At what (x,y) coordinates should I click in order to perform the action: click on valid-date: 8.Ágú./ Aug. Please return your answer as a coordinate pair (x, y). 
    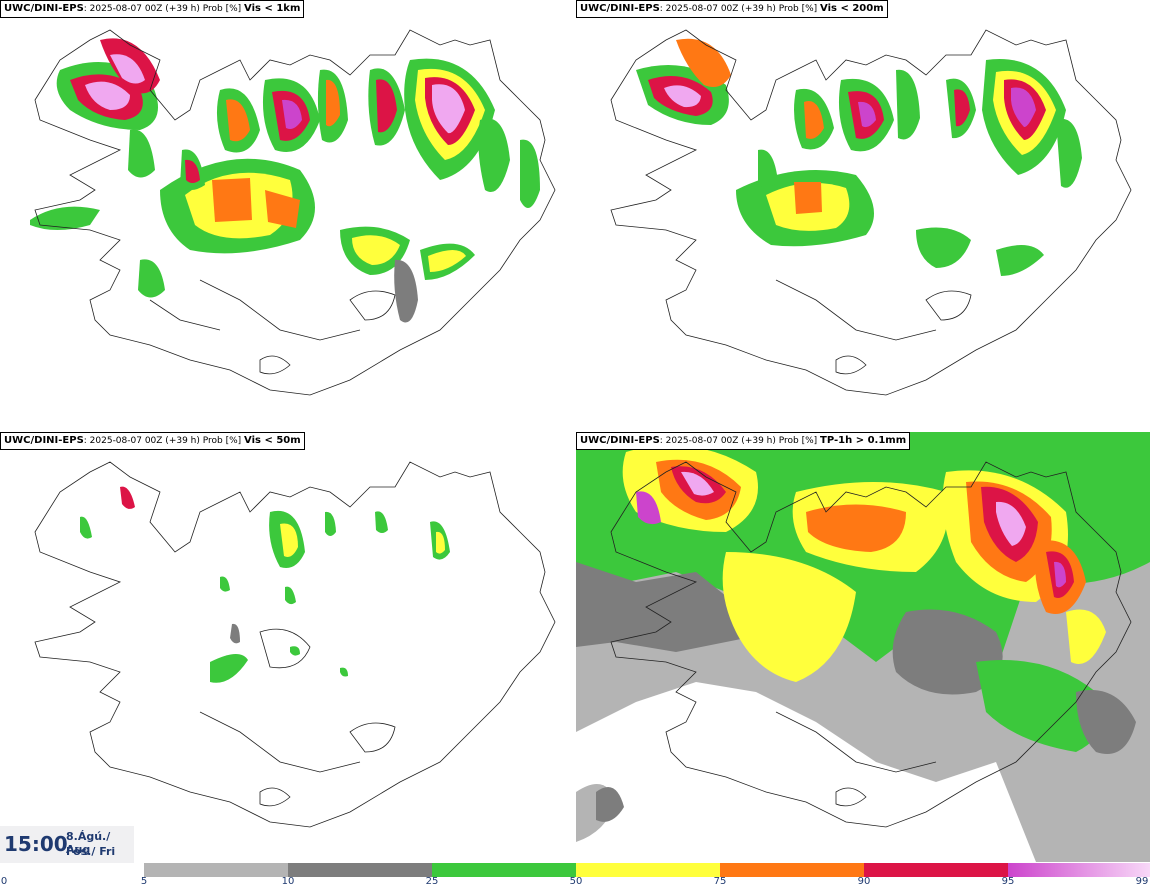
    Looking at the image, I should click on (88, 843).